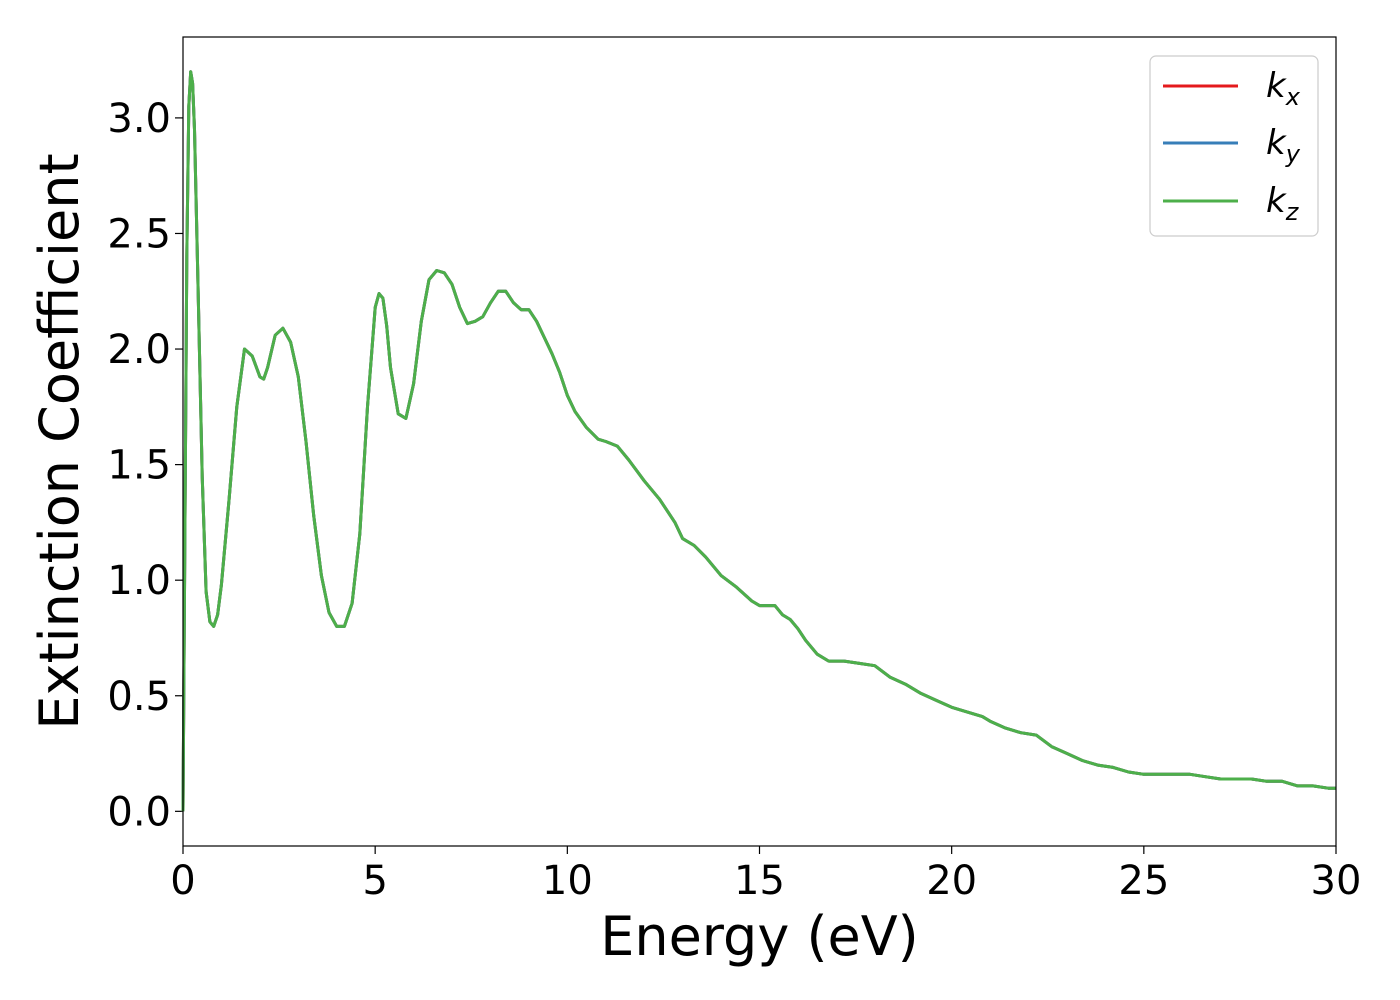 The image size is (1400, 1000). I want to click on y-axis-ticks: 0.0 0.5 1.0 1.5 2.0 2.5 3.0, so click(145, 465).